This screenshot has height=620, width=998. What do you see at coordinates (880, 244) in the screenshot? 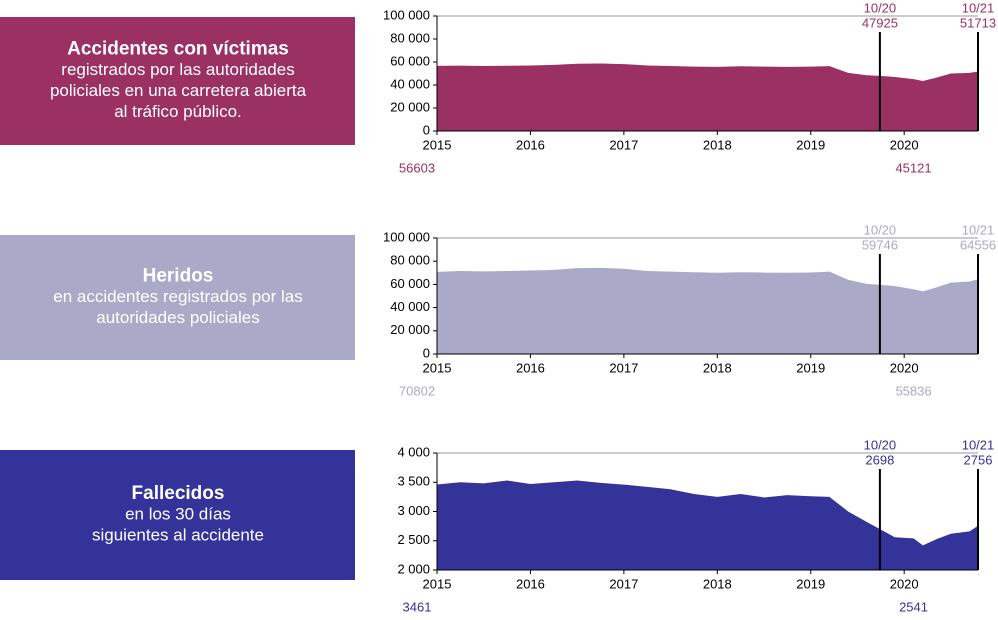
I see `marker-value: 59746` at bounding box center [880, 244].